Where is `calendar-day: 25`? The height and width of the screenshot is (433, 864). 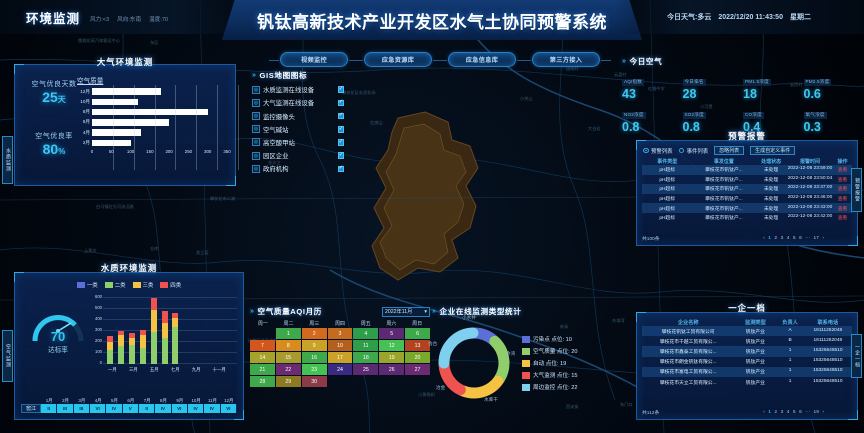 calendar-day: 25 is located at coordinates (366, 369).